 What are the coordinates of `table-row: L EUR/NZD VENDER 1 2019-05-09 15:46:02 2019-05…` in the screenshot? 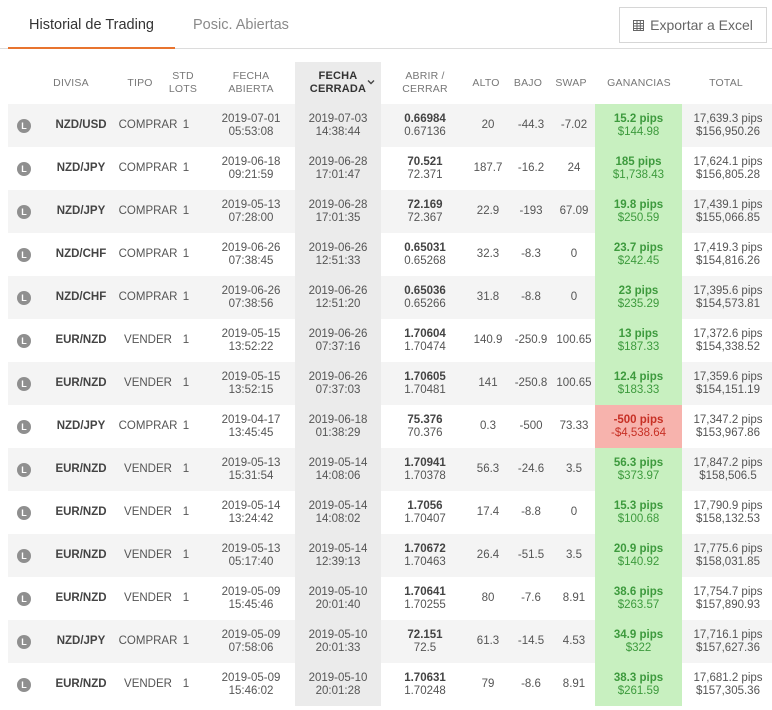 It's located at (390, 684).